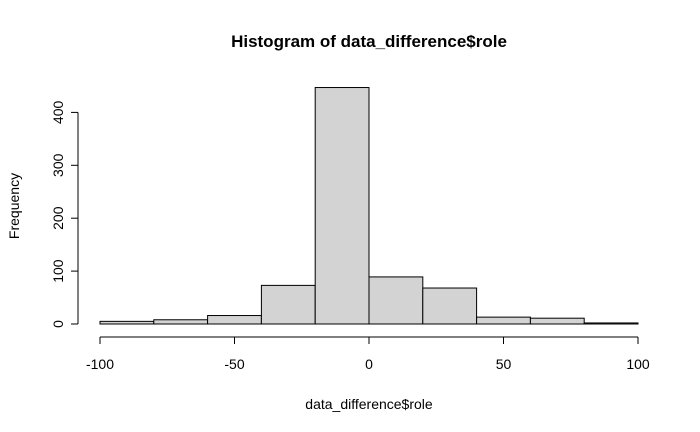 This screenshot has height=432, width=700. I want to click on chart-title: Histogram of data_difference$role, so click(369, 41).